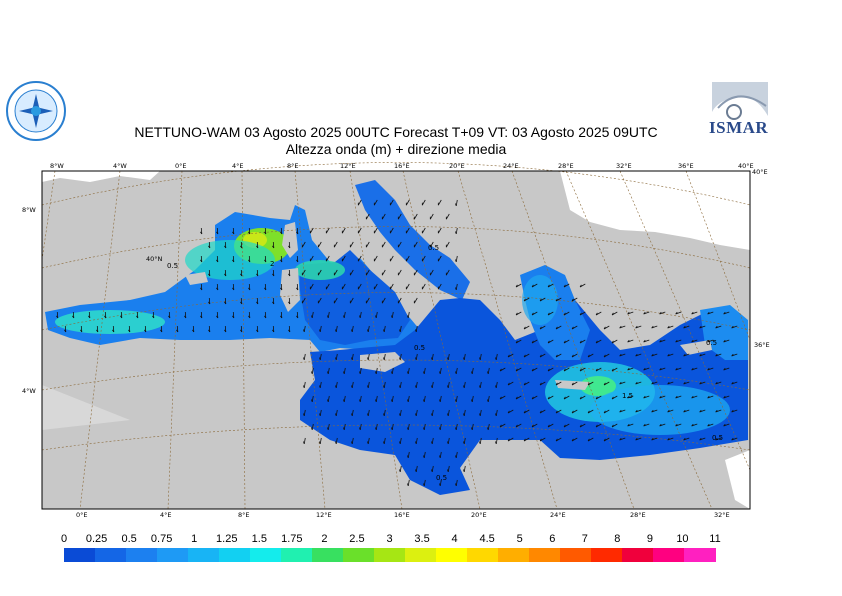  I want to click on sea-adriatic, so click(412, 240).